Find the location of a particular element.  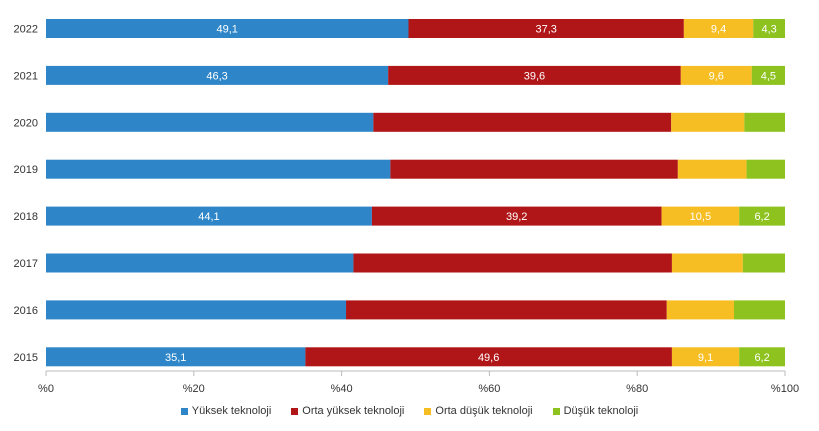

bar-2018-yuksek is located at coordinates (209, 216).